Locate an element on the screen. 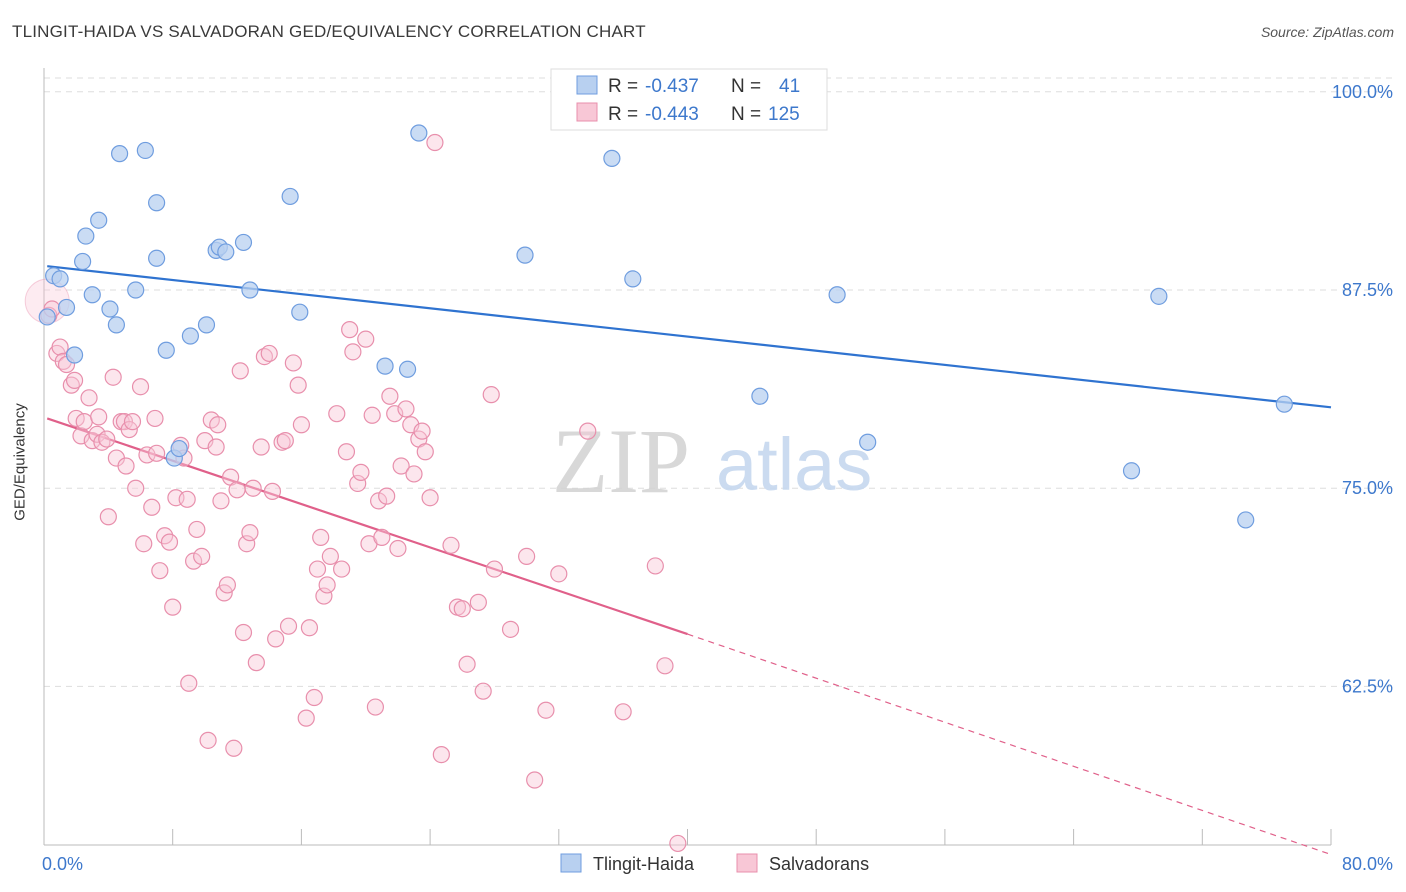 The image size is (1406, 892). legend-label-salvadorans: Salvadorans is located at coordinates (819, 864).